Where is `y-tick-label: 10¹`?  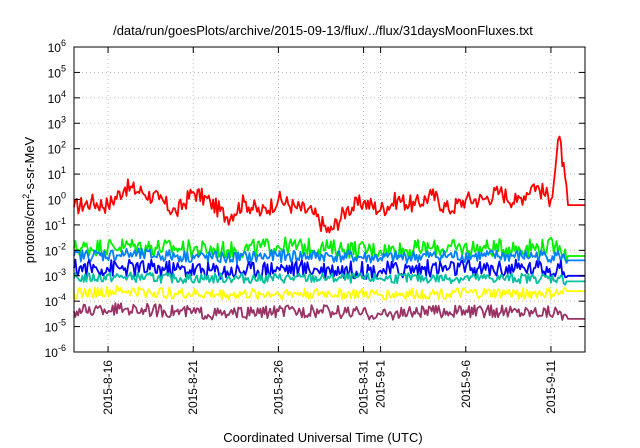
y-tick-label: 10¹ is located at coordinates (57, 173).